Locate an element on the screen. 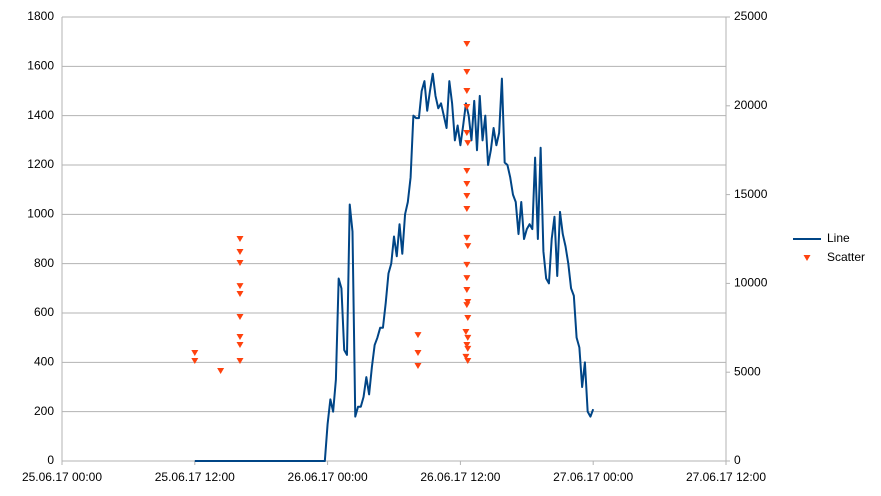  y-tick-label: 1000 is located at coordinates (40, 214).